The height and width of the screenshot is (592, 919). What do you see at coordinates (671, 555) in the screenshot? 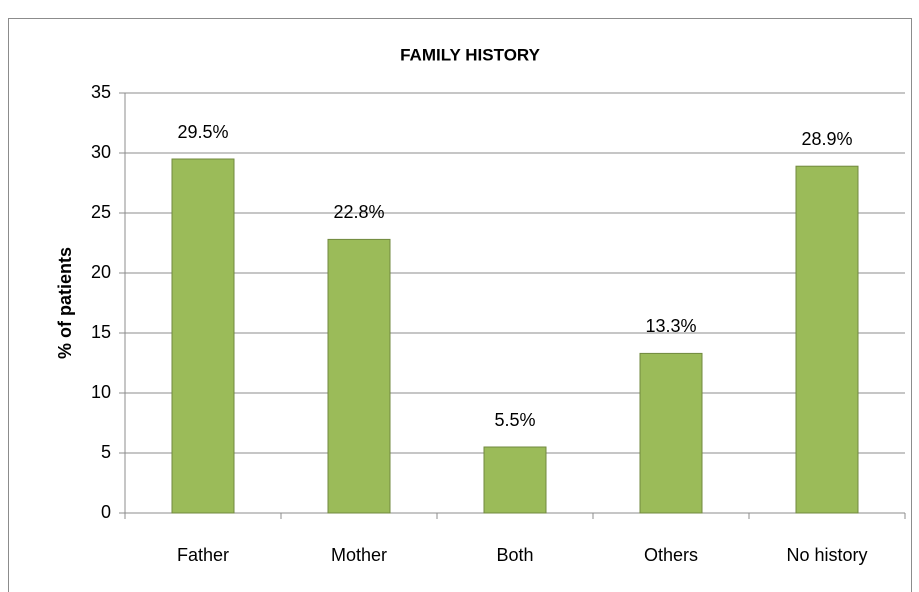
I see `x-tick-label: Others` at bounding box center [671, 555].